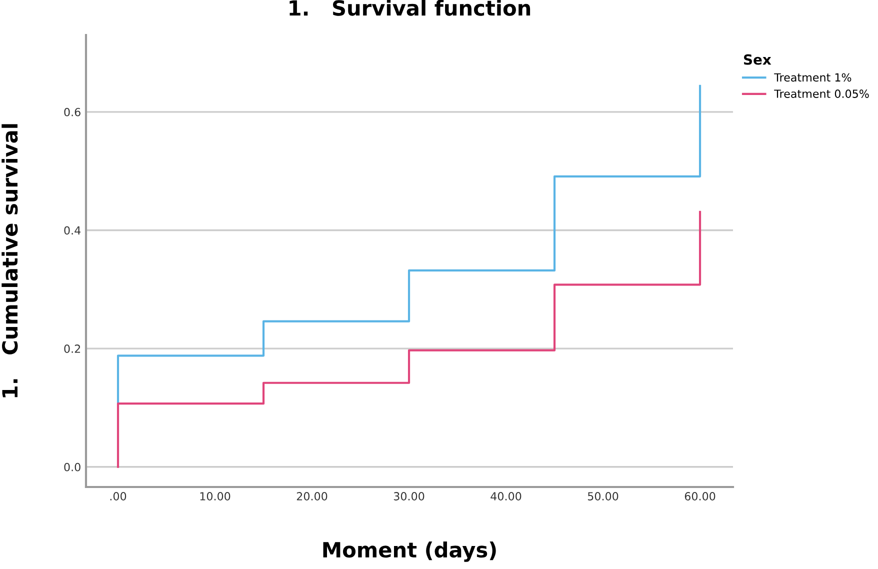 The image size is (878, 569). What do you see at coordinates (72, 467) in the screenshot?
I see `y-tick-label: 0.0` at bounding box center [72, 467].